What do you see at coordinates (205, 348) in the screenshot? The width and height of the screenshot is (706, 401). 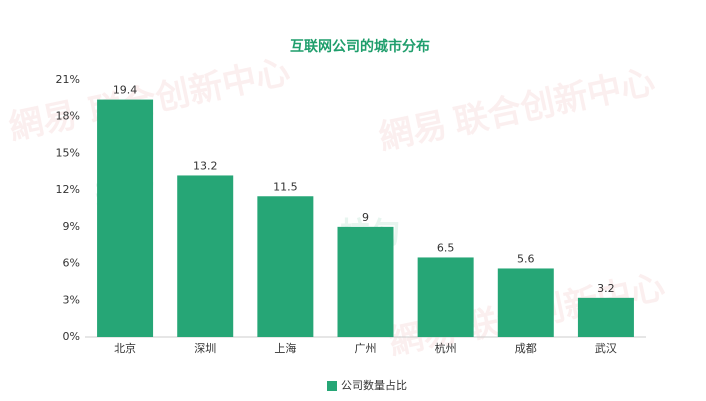 I see `x-tick-label: 深圳` at bounding box center [205, 348].